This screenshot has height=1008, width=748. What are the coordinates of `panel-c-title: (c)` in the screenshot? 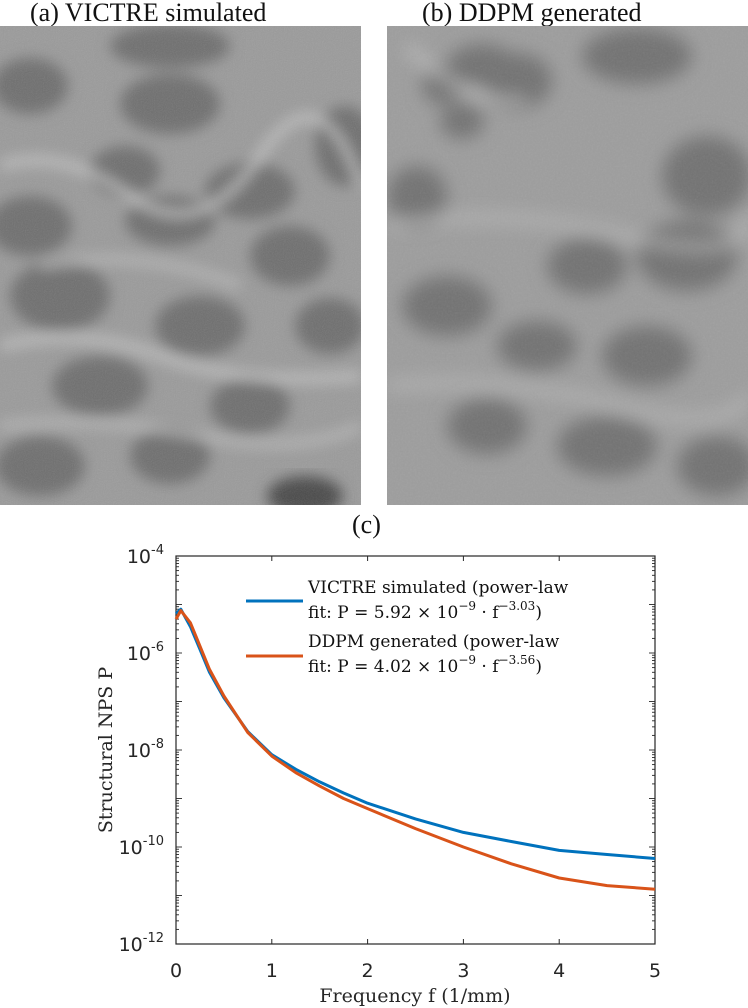 It's located at (366, 524).